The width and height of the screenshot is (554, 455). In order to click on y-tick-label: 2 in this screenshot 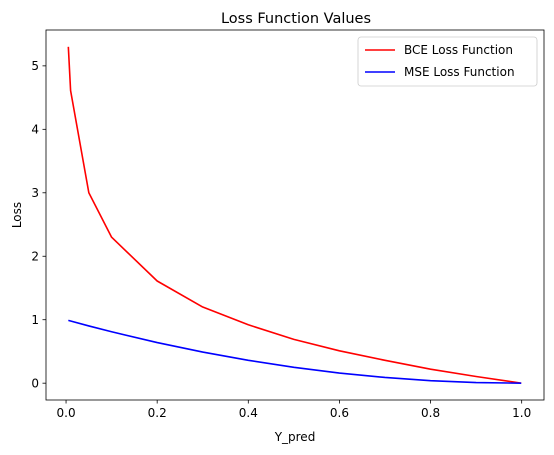, I will do `click(35, 257)`.